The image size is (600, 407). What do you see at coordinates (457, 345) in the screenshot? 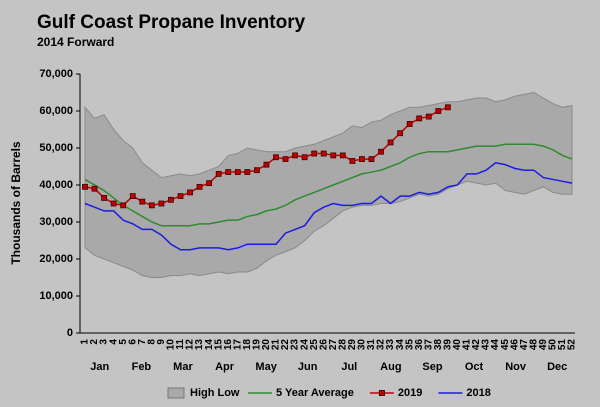
I see `x-tick-label: 40` at bounding box center [457, 345].